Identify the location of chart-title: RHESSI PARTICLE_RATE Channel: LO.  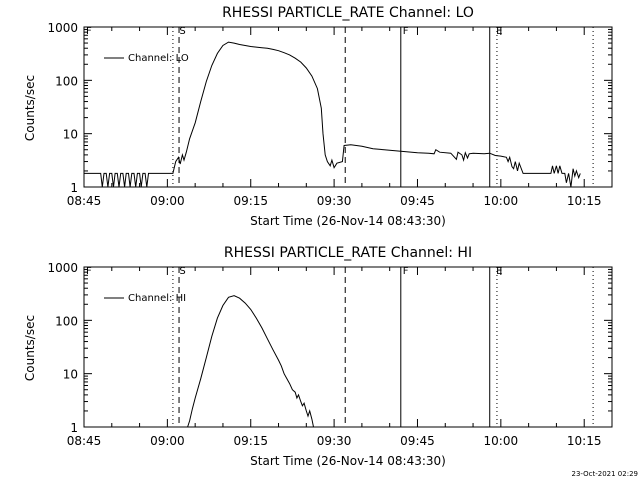
(348, 13).